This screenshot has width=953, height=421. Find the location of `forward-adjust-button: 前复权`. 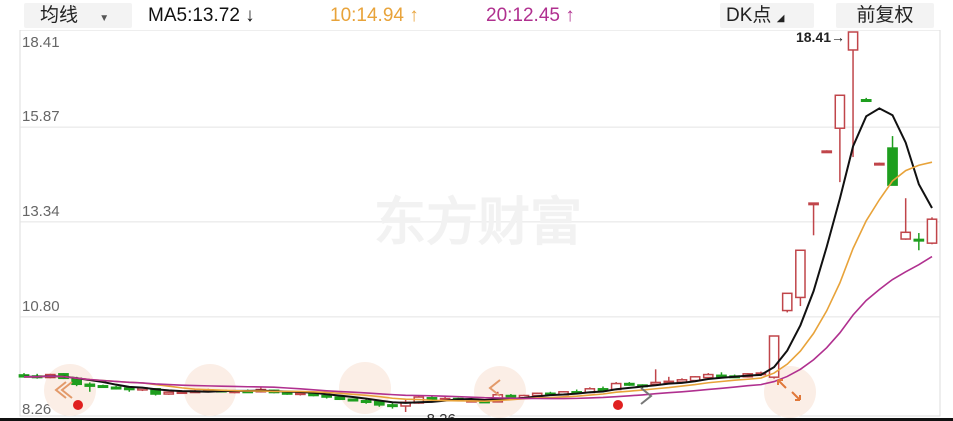

forward-adjust-button: 前复权 is located at coordinates (885, 15).